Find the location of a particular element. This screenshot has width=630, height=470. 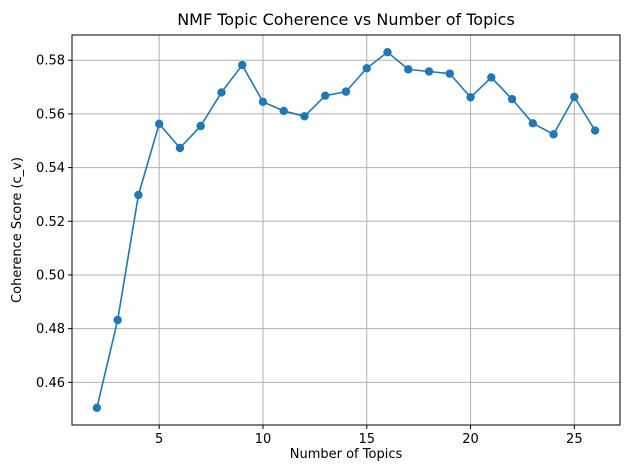

x-tick-label: 5 is located at coordinates (159, 439).